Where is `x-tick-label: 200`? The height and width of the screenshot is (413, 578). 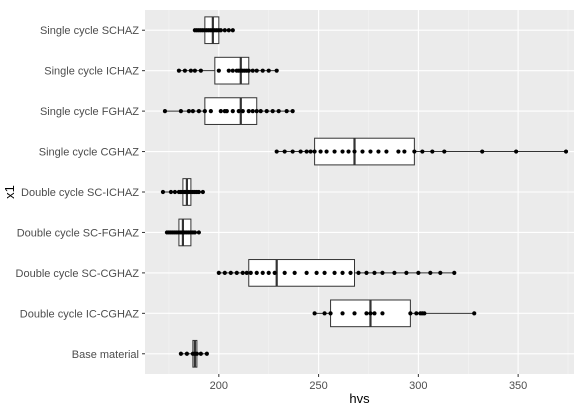
x-tick-label: 200 is located at coordinates (219, 386).